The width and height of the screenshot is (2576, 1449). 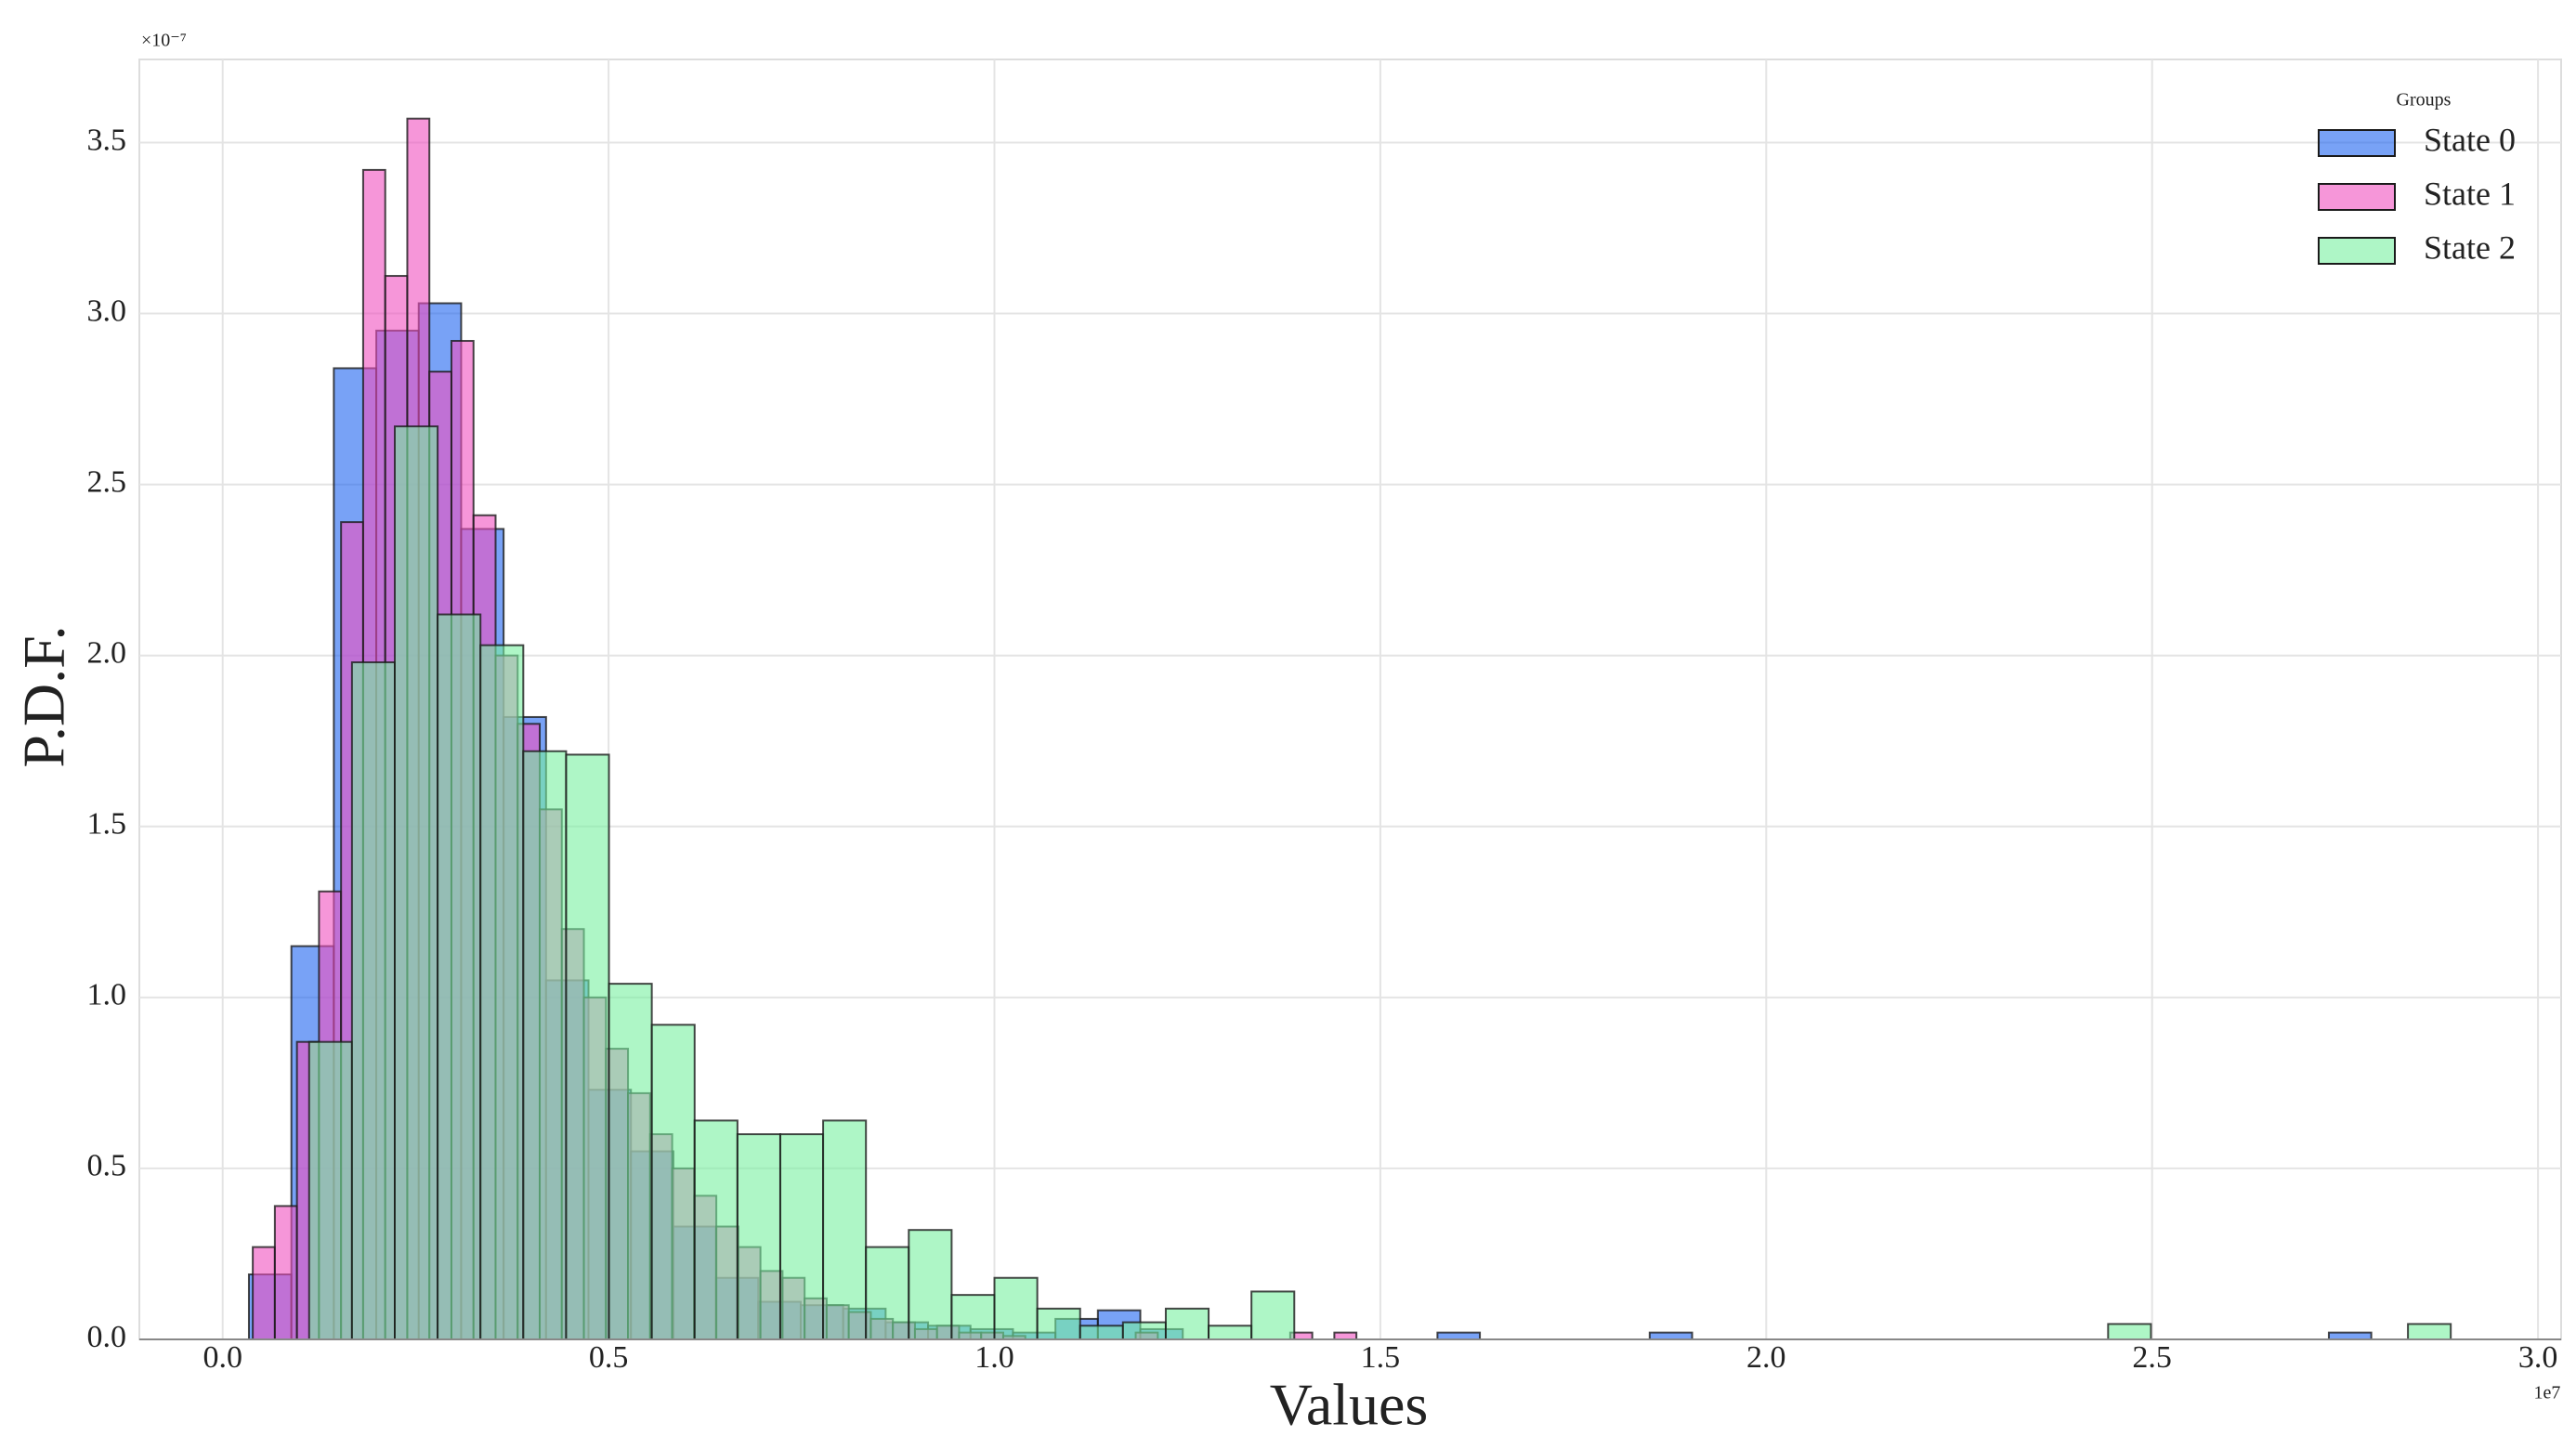 I want to click on legend-label: State 2, so click(x=2470, y=247).